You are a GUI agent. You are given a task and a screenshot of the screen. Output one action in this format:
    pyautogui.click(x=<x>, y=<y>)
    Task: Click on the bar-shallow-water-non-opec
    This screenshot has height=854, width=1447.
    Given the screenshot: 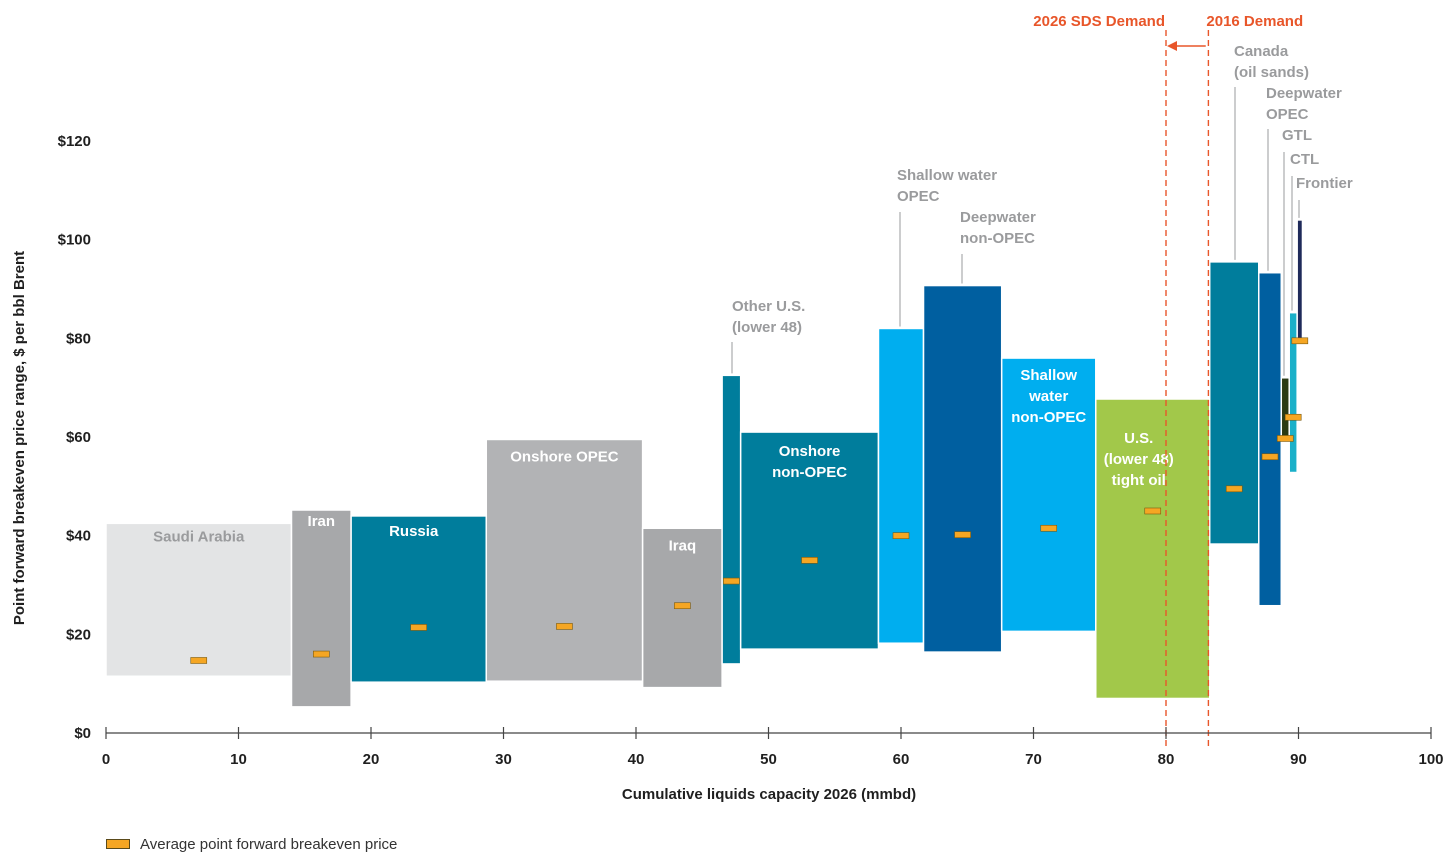 What is the action you would take?
    pyautogui.click(x=1048, y=495)
    